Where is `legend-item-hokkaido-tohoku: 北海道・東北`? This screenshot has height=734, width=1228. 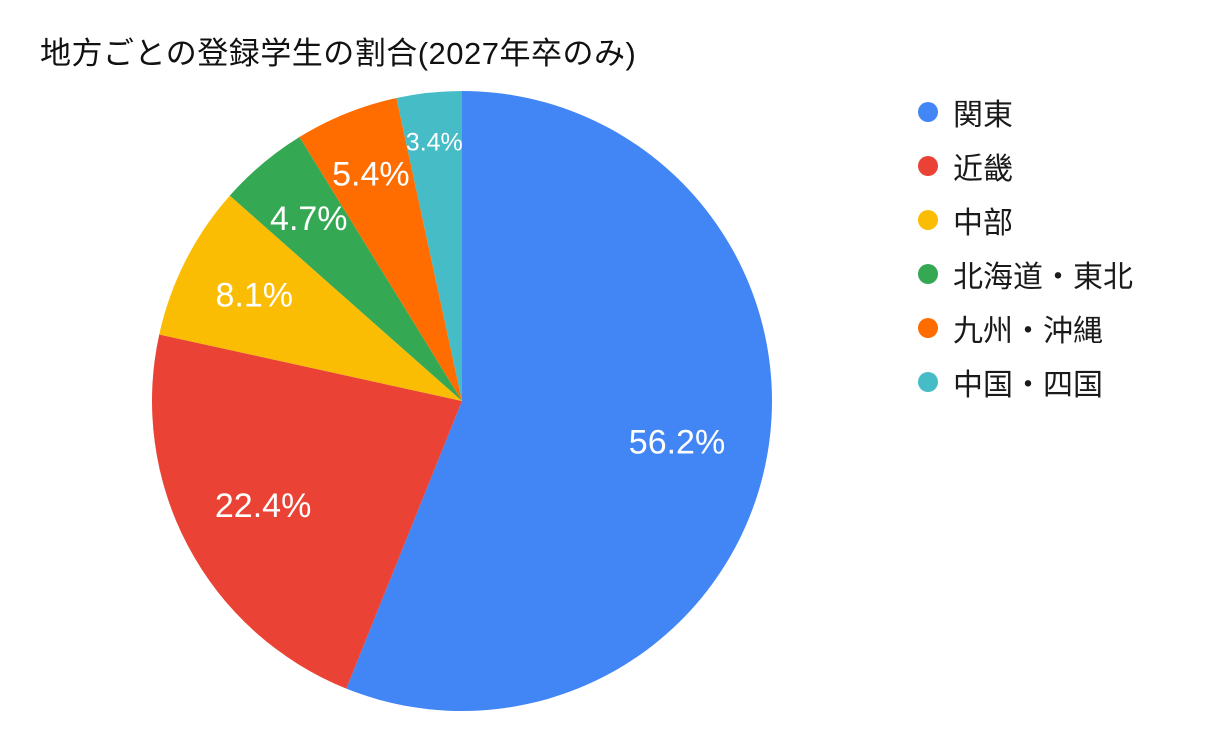
legend-item-hokkaido-tohoku: 北海道・東北 is located at coordinates (1025, 274).